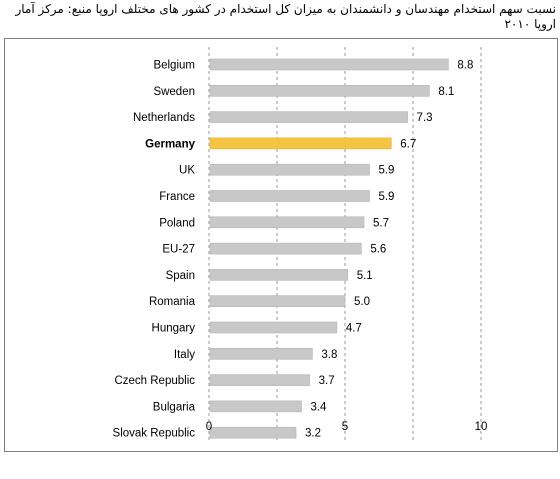 This screenshot has width=560, height=479. I want to click on value-label: 4.7, so click(354, 329).